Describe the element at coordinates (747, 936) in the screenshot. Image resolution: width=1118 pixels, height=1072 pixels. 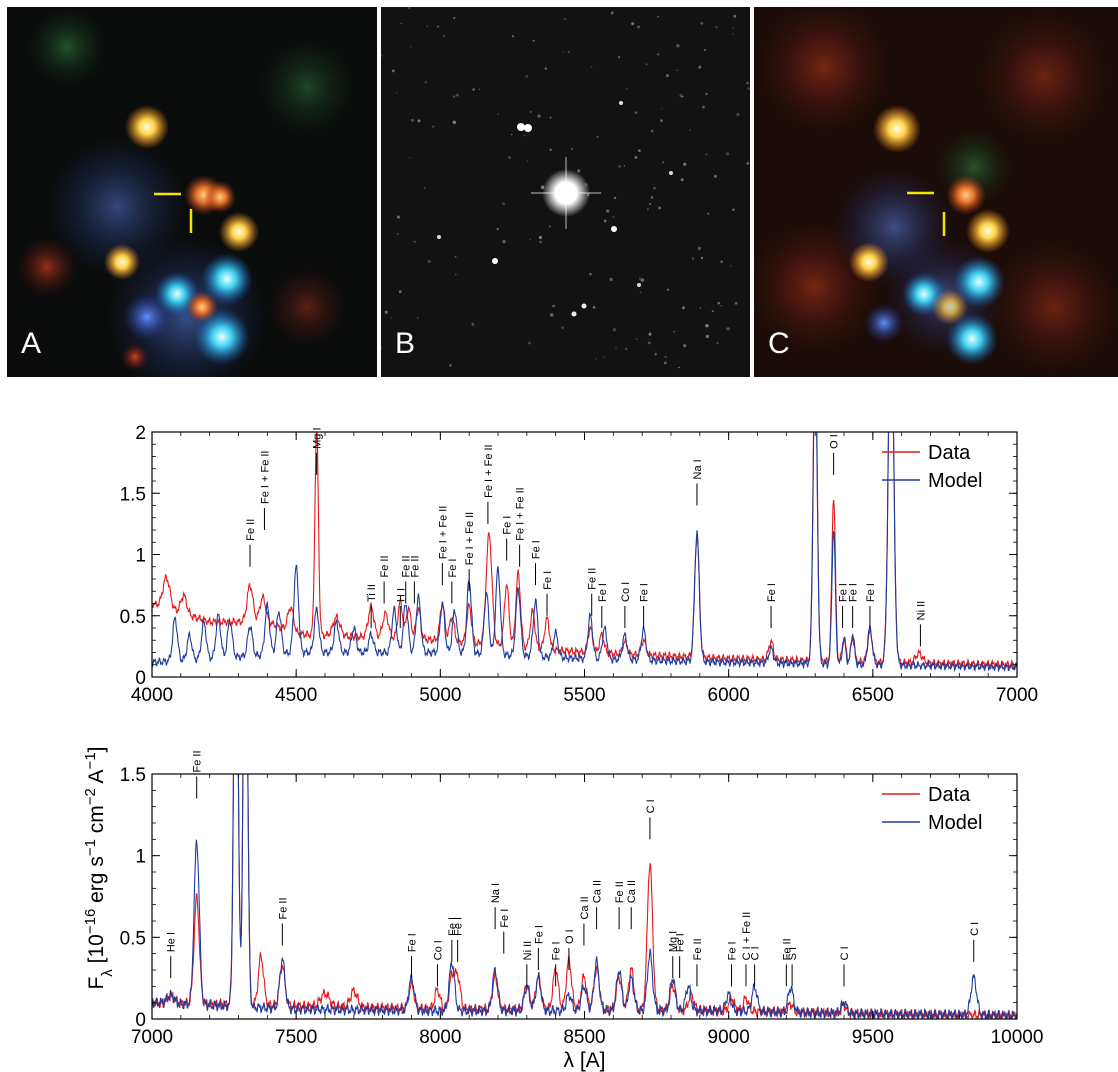
I see `line-id-label: C I + Fe II` at that location.